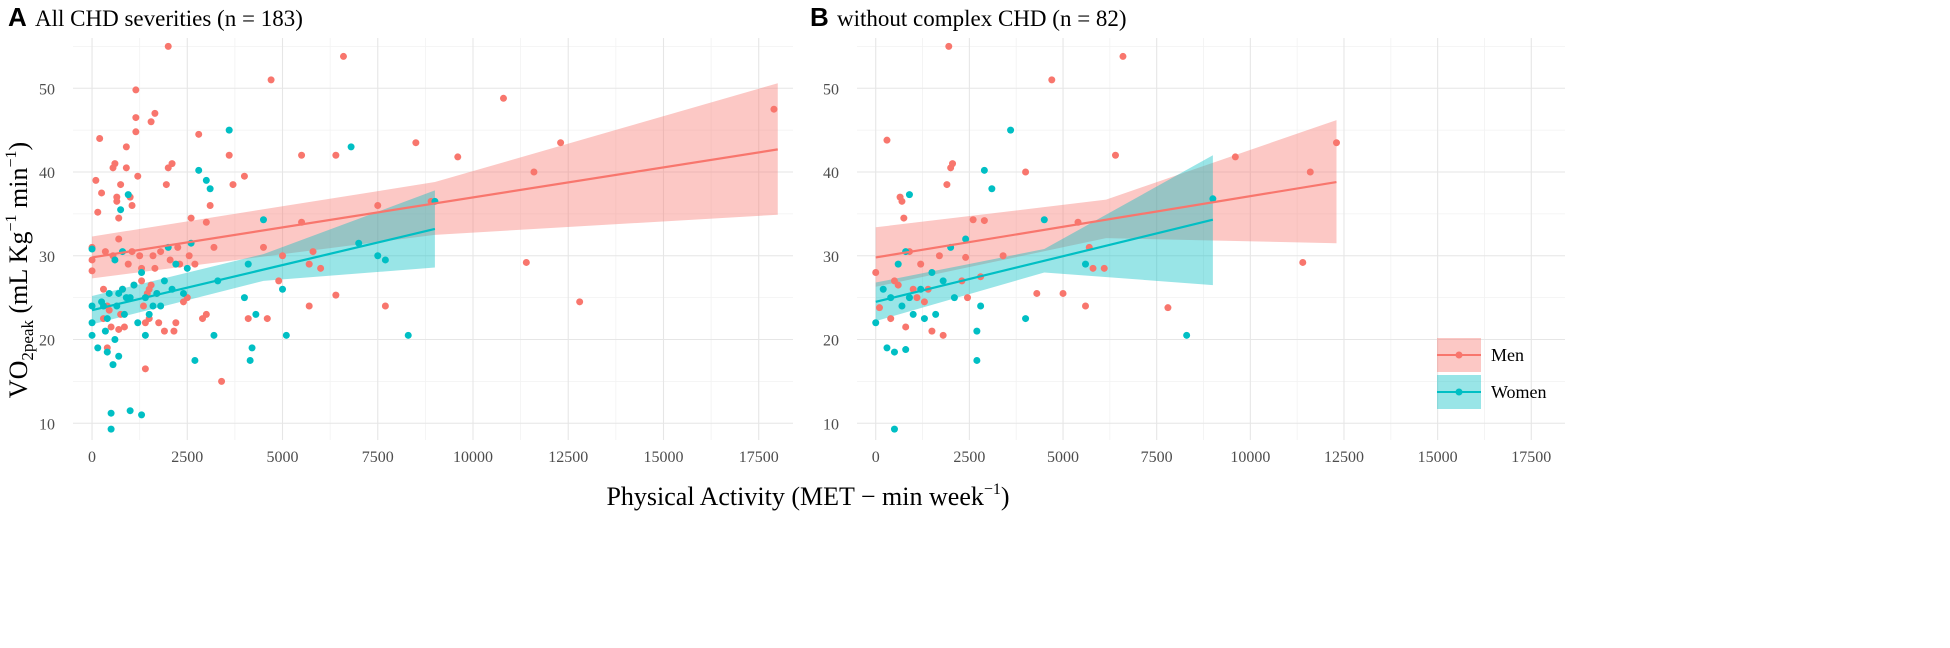  Describe the element at coordinates (1106, 219) in the screenshot. I see `panel-b-men-fit-line` at that location.